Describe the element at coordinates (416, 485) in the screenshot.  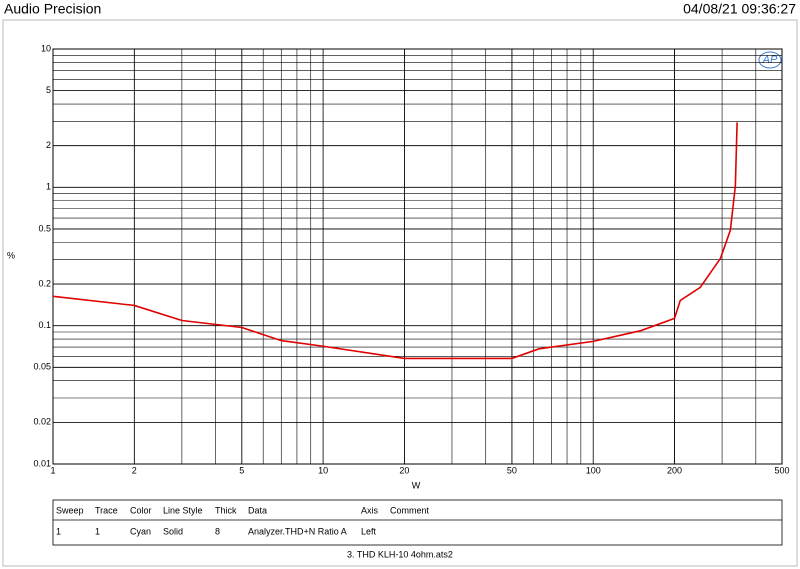
I see `x-axis-label: W` at that location.